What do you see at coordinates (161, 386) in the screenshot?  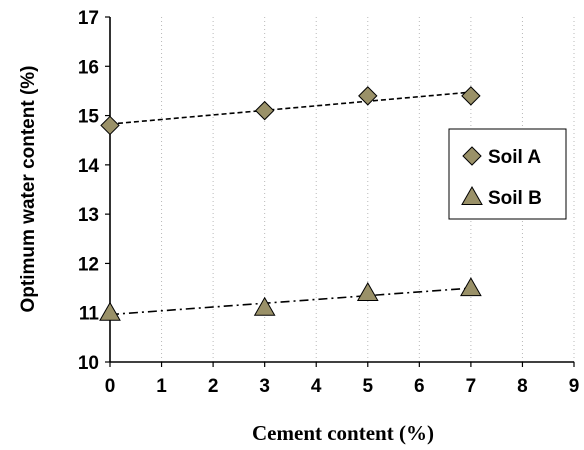 I see `x-tick-label-1: 1` at bounding box center [161, 386].